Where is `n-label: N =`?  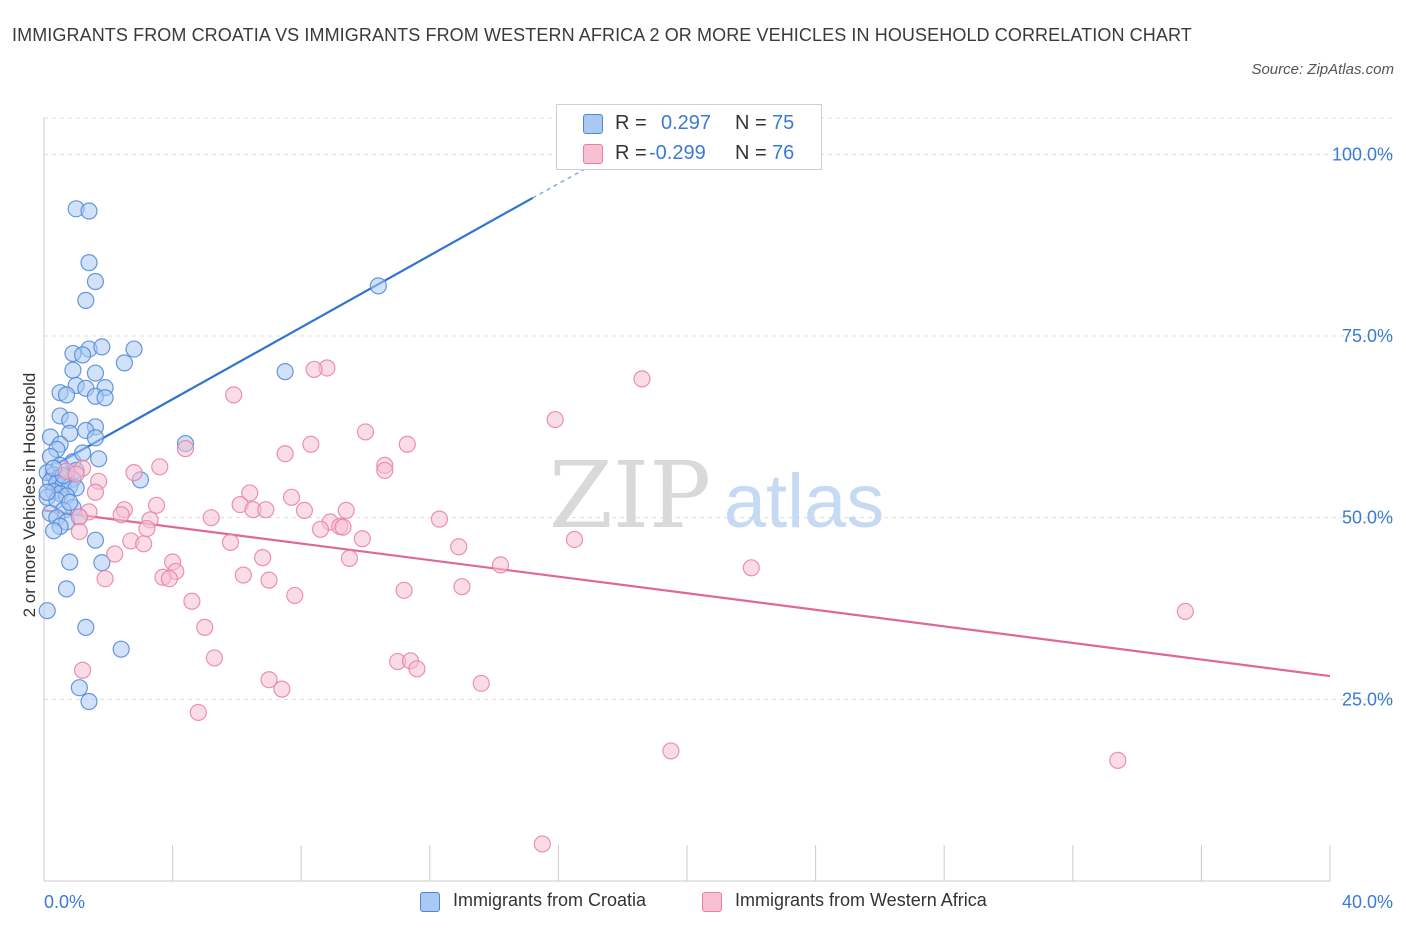
n-label: N = is located at coordinates (751, 123).